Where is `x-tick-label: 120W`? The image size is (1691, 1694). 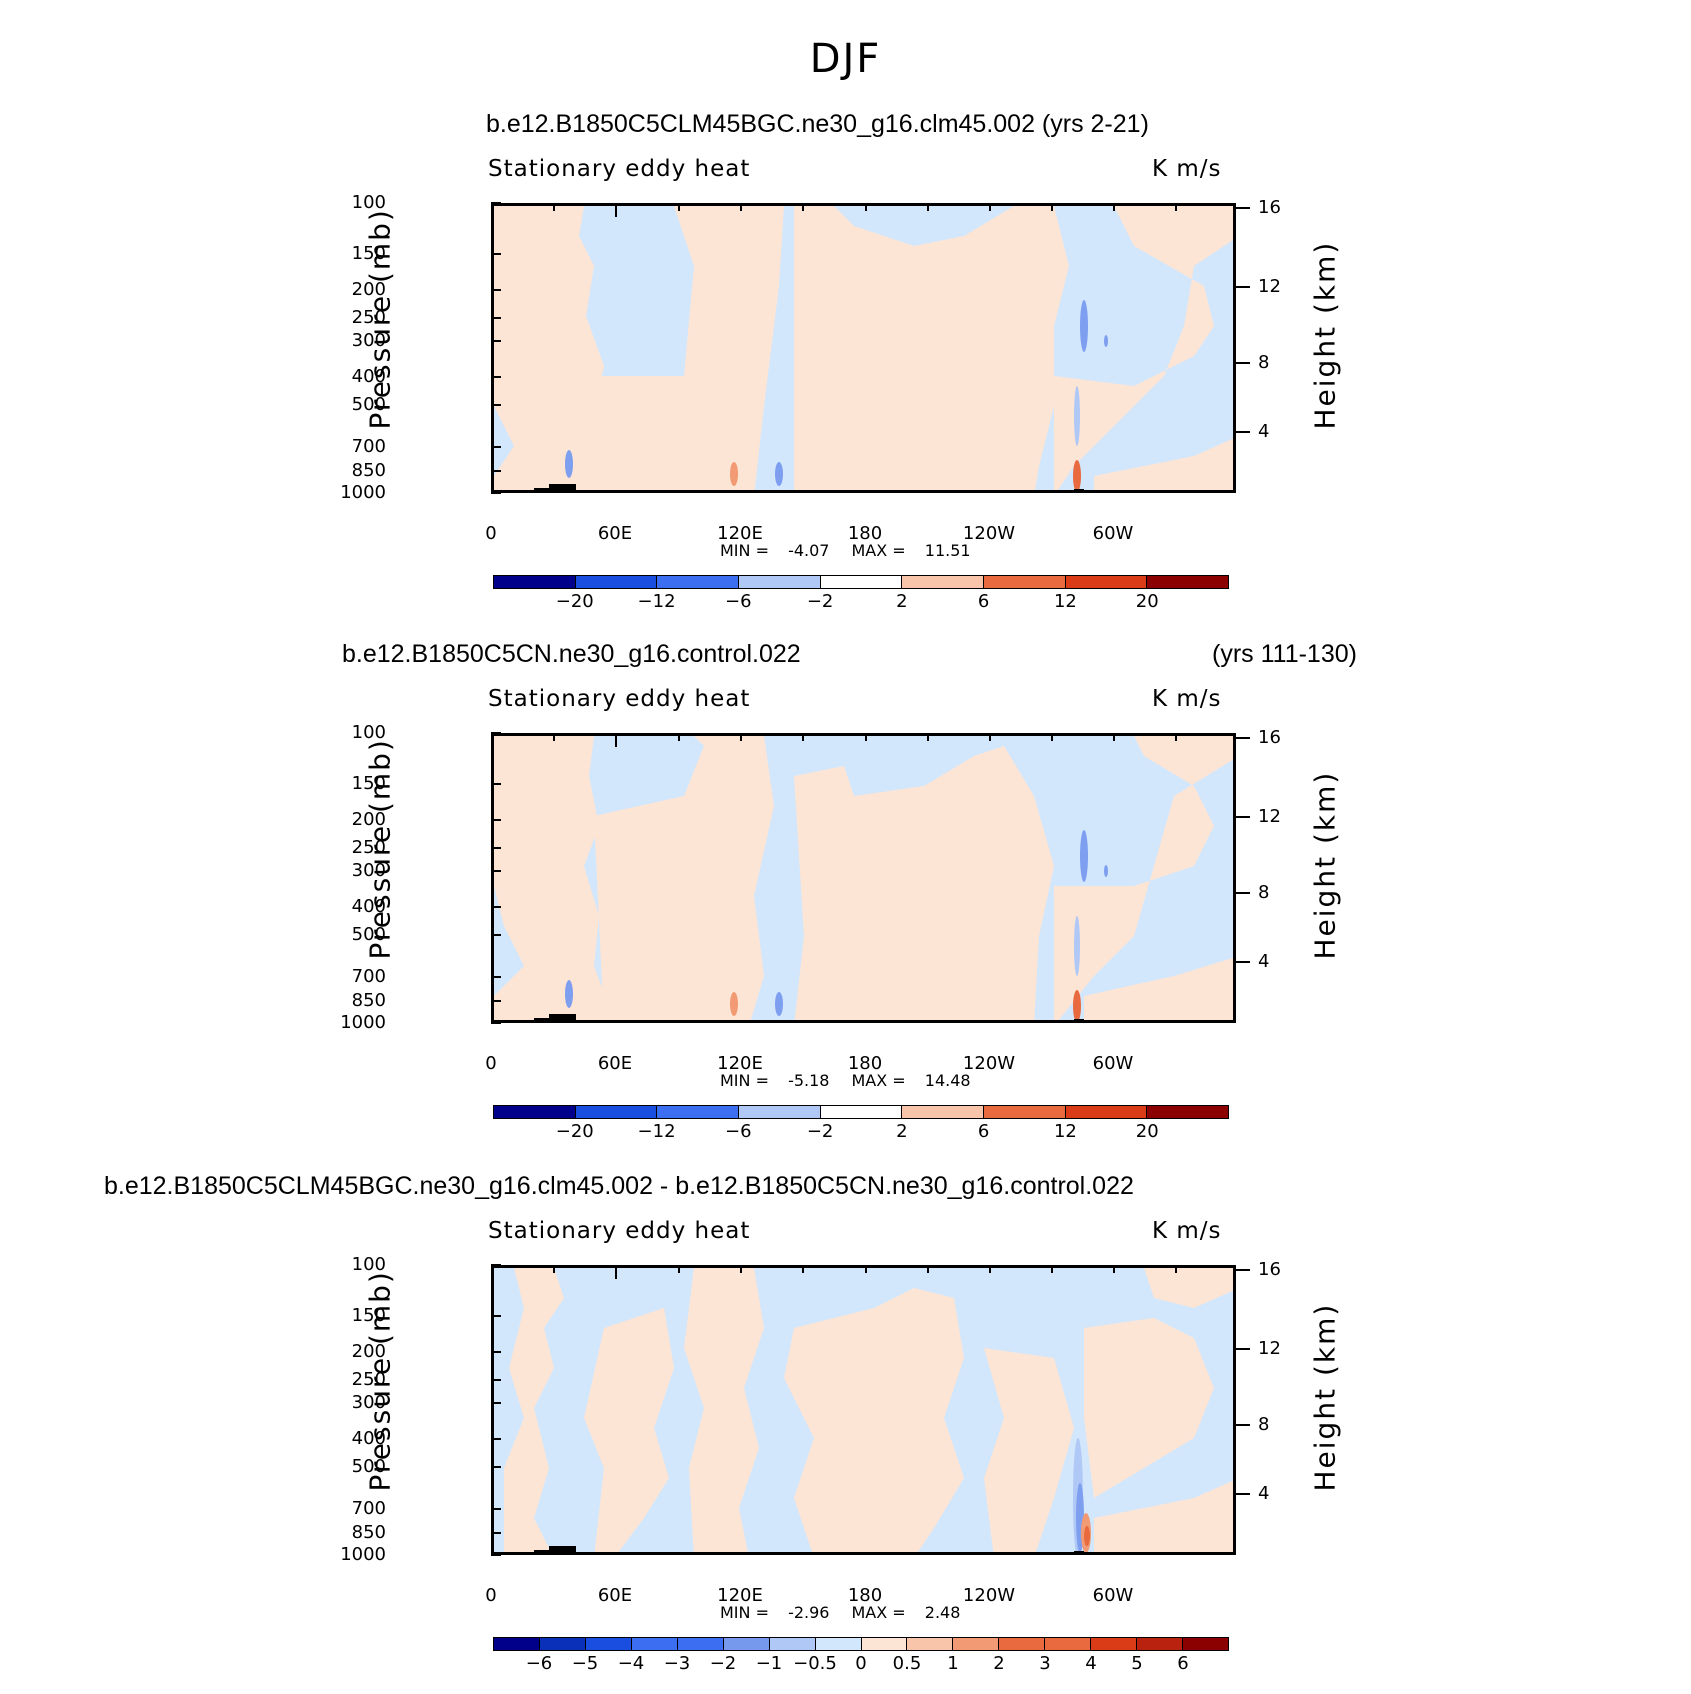
x-tick-label: 120W is located at coordinates (989, 533).